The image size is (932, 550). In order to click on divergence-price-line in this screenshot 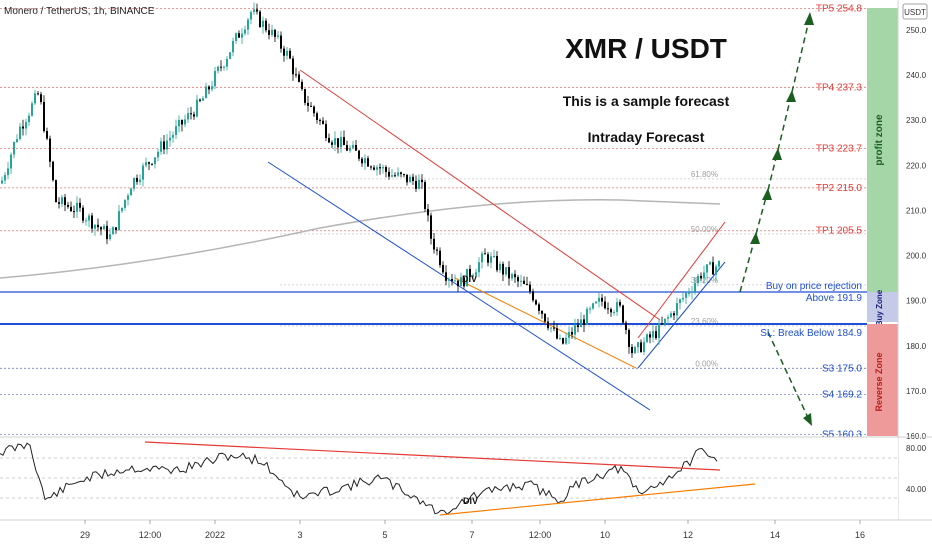, I will do `click(545, 323)`.